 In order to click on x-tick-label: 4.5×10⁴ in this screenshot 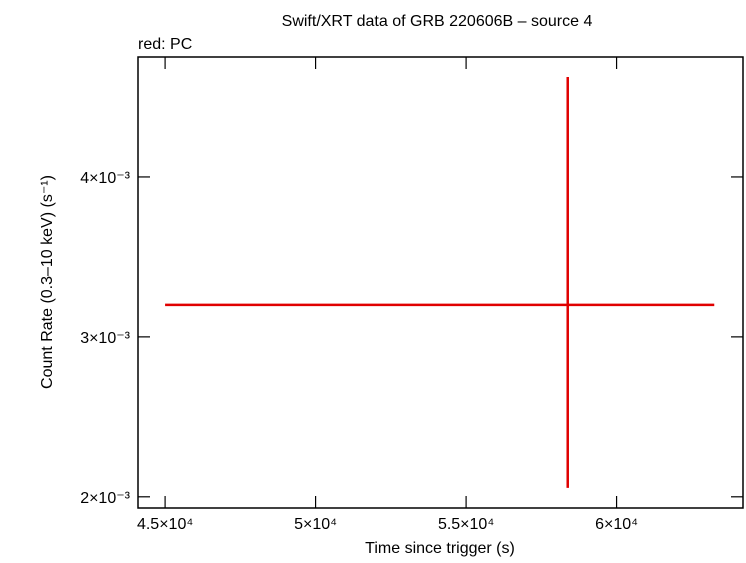, I will do `click(165, 524)`.